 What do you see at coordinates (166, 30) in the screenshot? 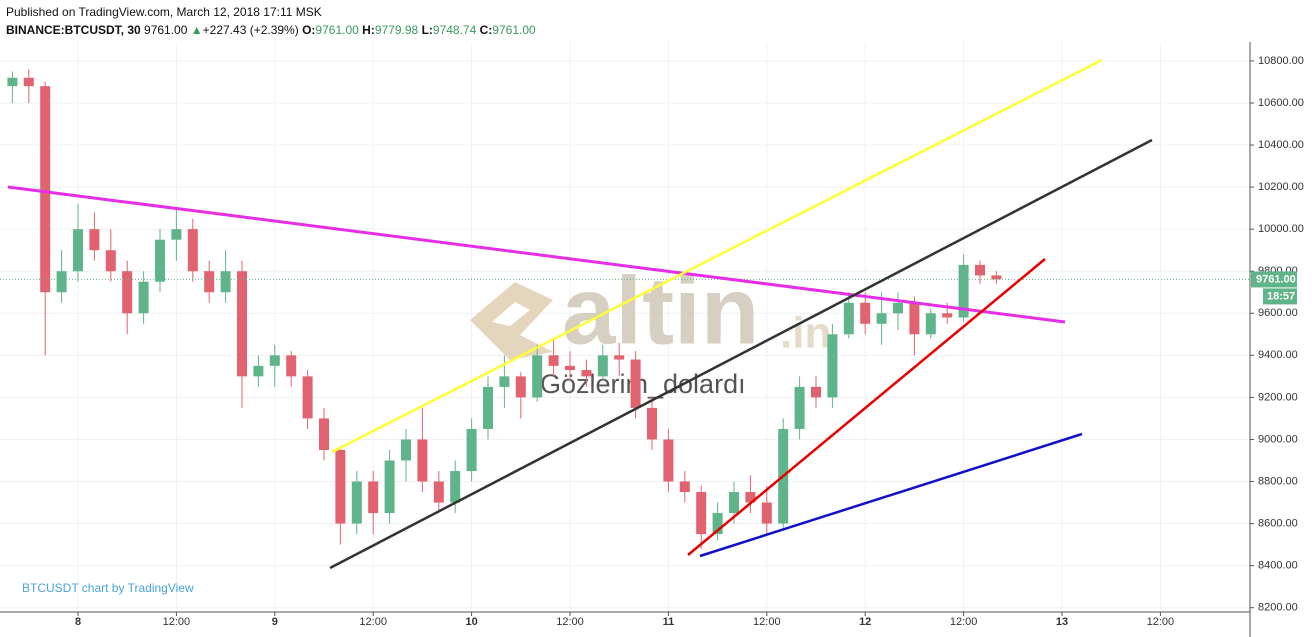
I see `last: 9761.00` at bounding box center [166, 30].